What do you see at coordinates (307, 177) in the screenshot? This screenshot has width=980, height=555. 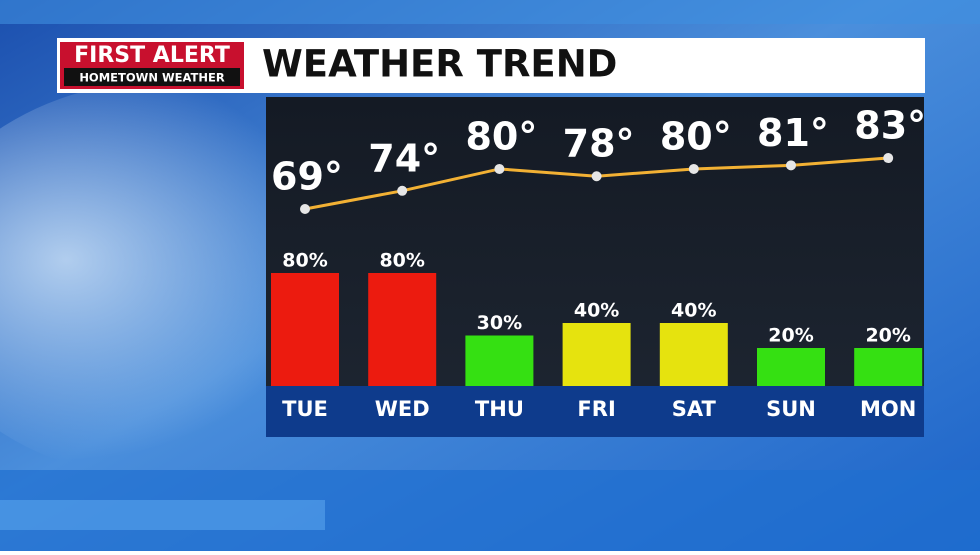 I see `temp-label: 69°` at bounding box center [307, 177].